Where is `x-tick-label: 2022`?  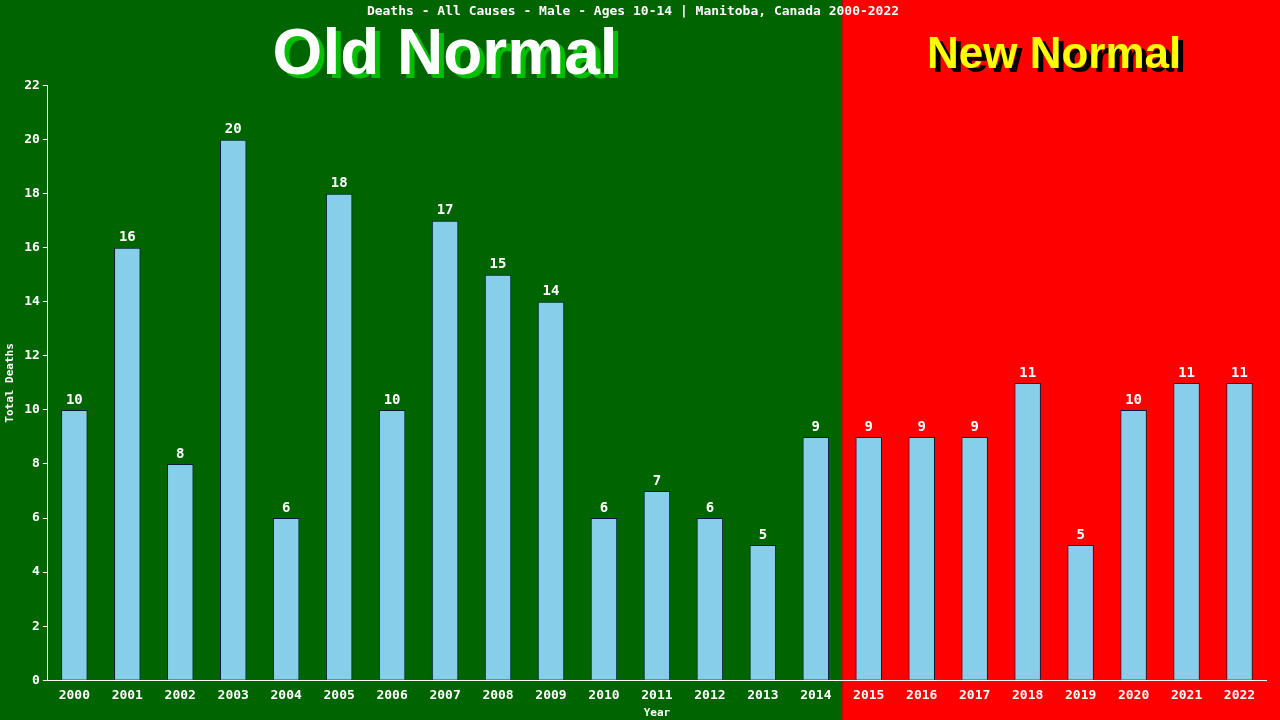
x-tick-label: 2022 is located at coordinates (1239, 695).